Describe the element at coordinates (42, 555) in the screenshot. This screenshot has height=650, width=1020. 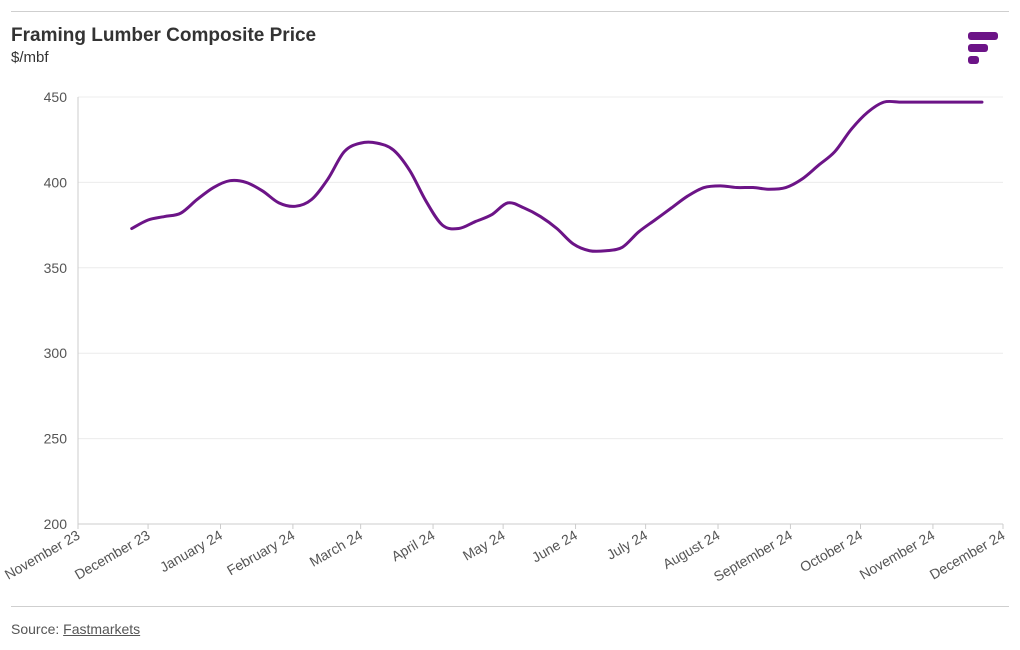
I see `x-tick-label: November 23` at that location.